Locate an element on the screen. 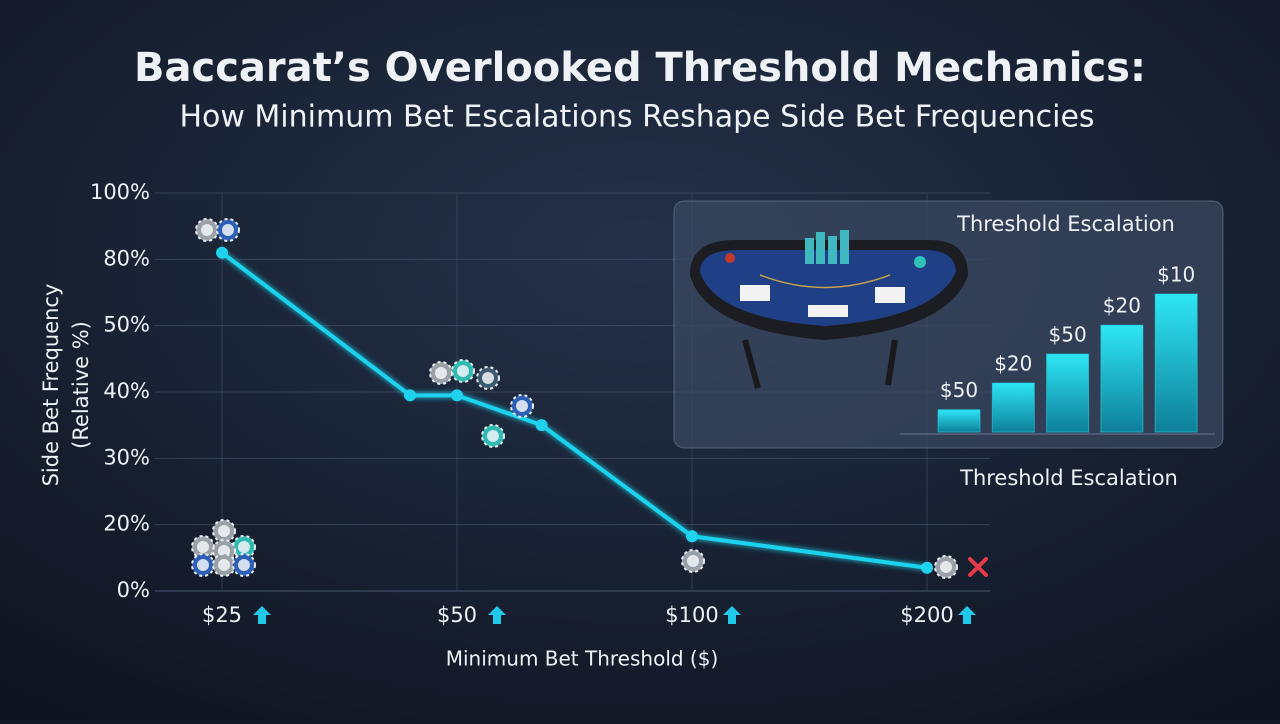 This screenshot has width=1280, height=724. y-axis-label: Side Bet Frequency is located at coordinates (51, 385).